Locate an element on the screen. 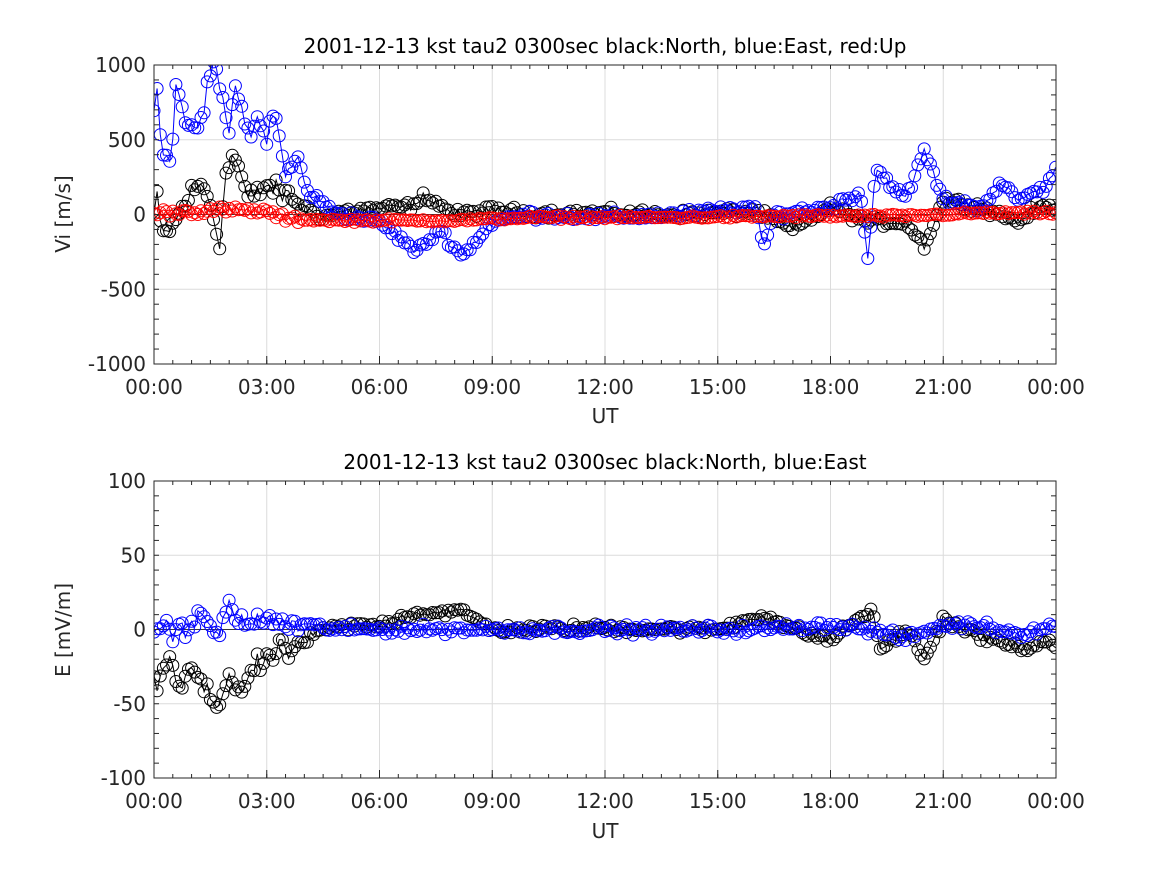 This screenshot has height=875, width=1167. velocity-y-axis-label: Vi [m/s] is located at coordinates (63, 213).